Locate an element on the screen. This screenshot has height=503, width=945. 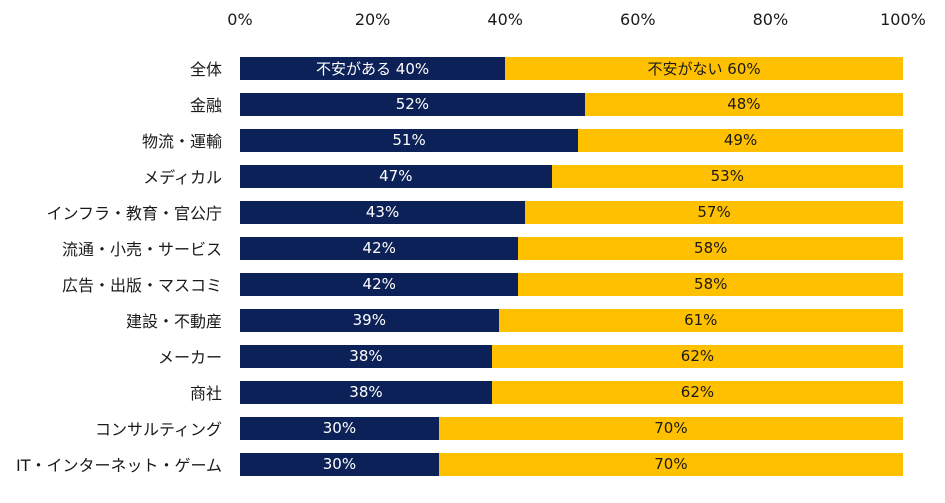
x-tick-label: 100% is located at coordinates (903, 19).